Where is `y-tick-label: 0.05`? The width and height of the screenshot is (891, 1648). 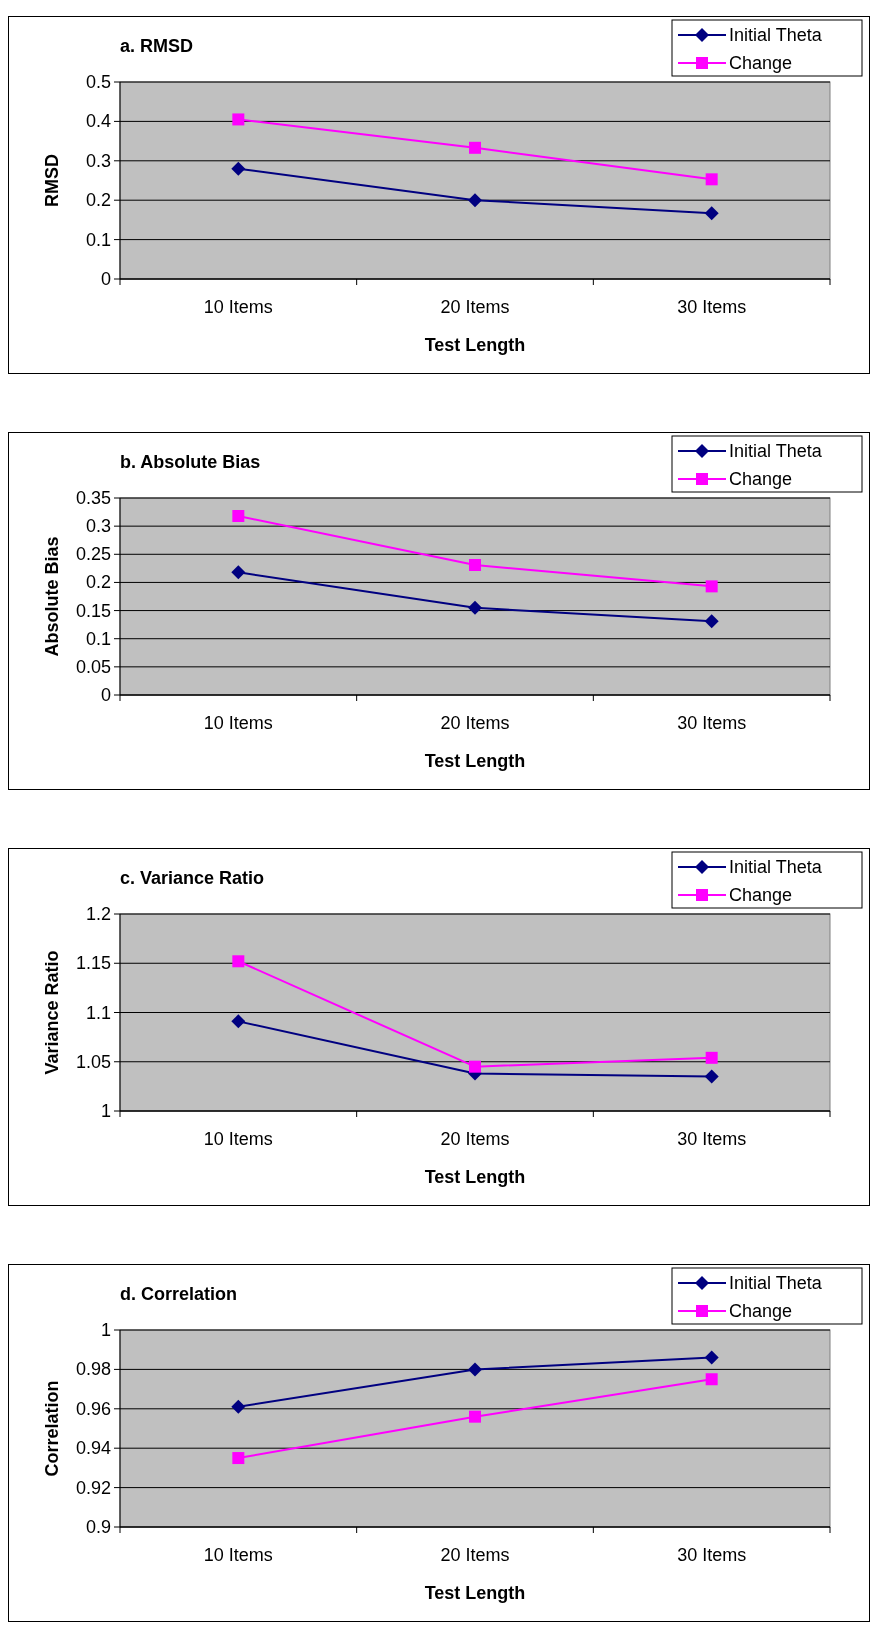 y-tick-label: 0.05 is located at coordinates (93, 666).